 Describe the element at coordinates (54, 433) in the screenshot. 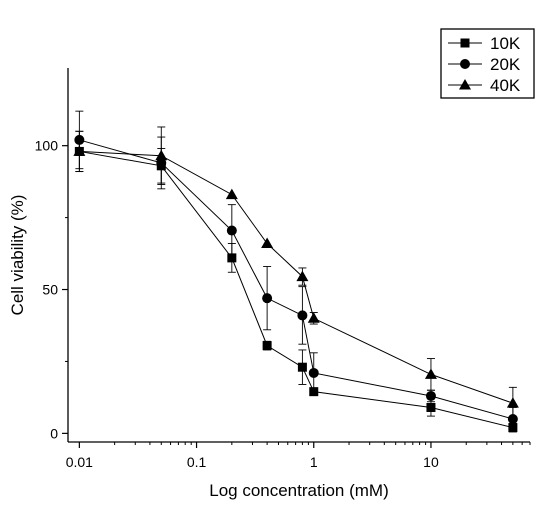

I see `y-tick-label: 0` at that location.